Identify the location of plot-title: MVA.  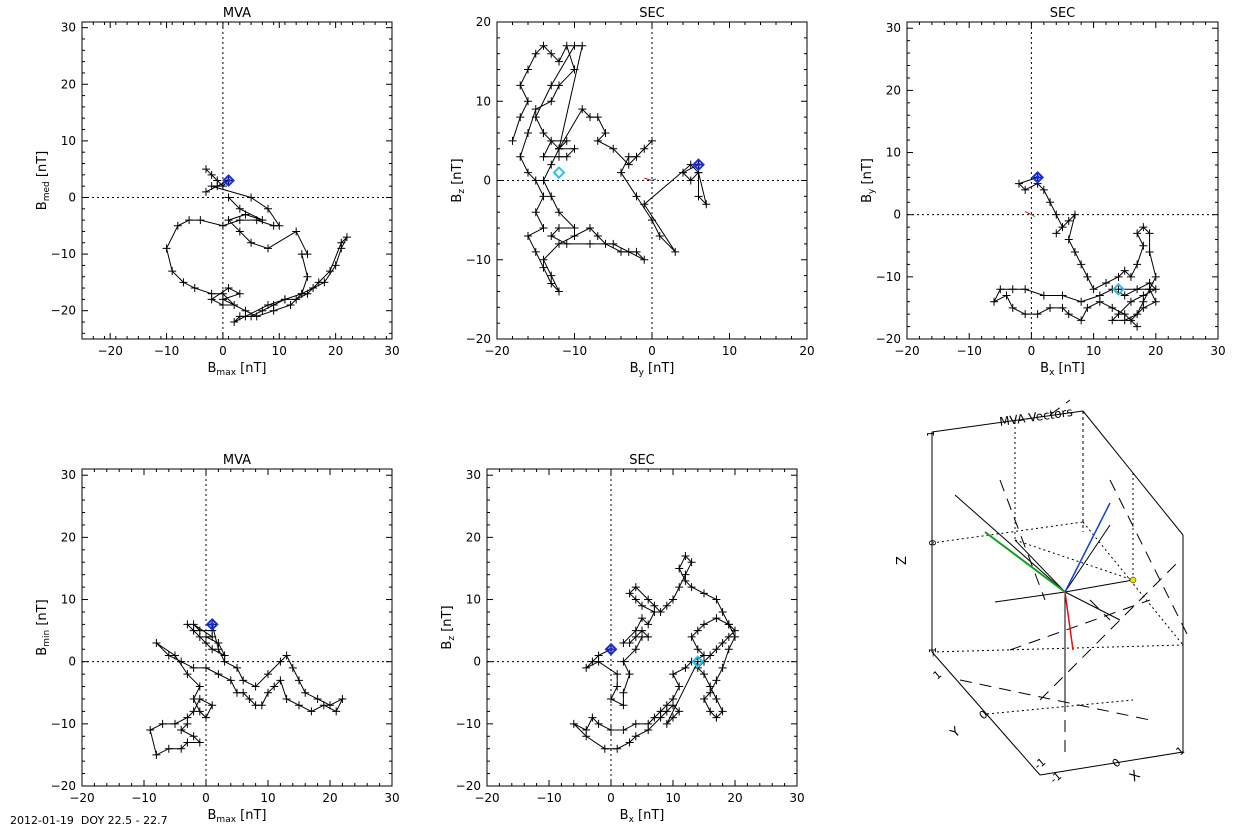
(237, 13).